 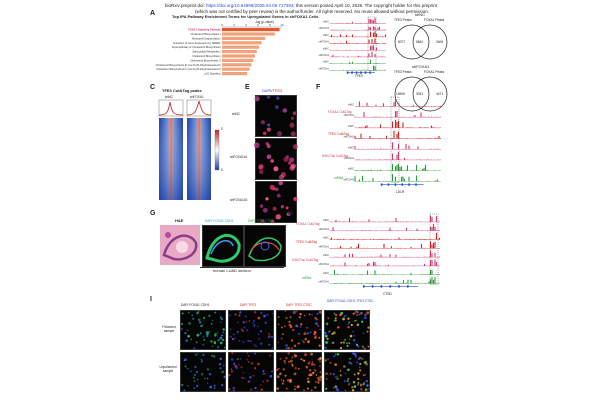 I want to click on ipa-tick-label: 10, so click(x=282, y=25).